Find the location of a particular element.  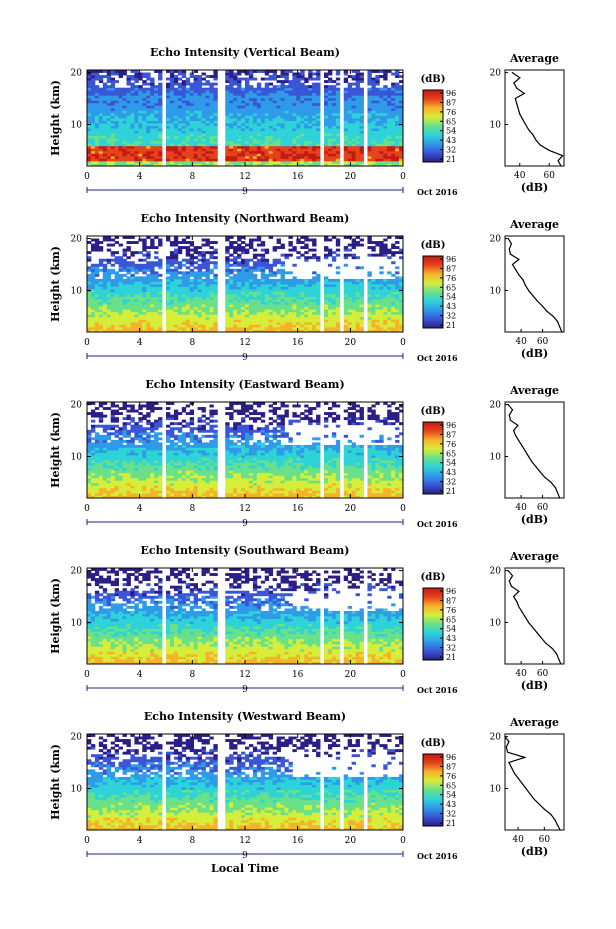

profile-x-tick-label: 40 is located at coordinates (521, 342).